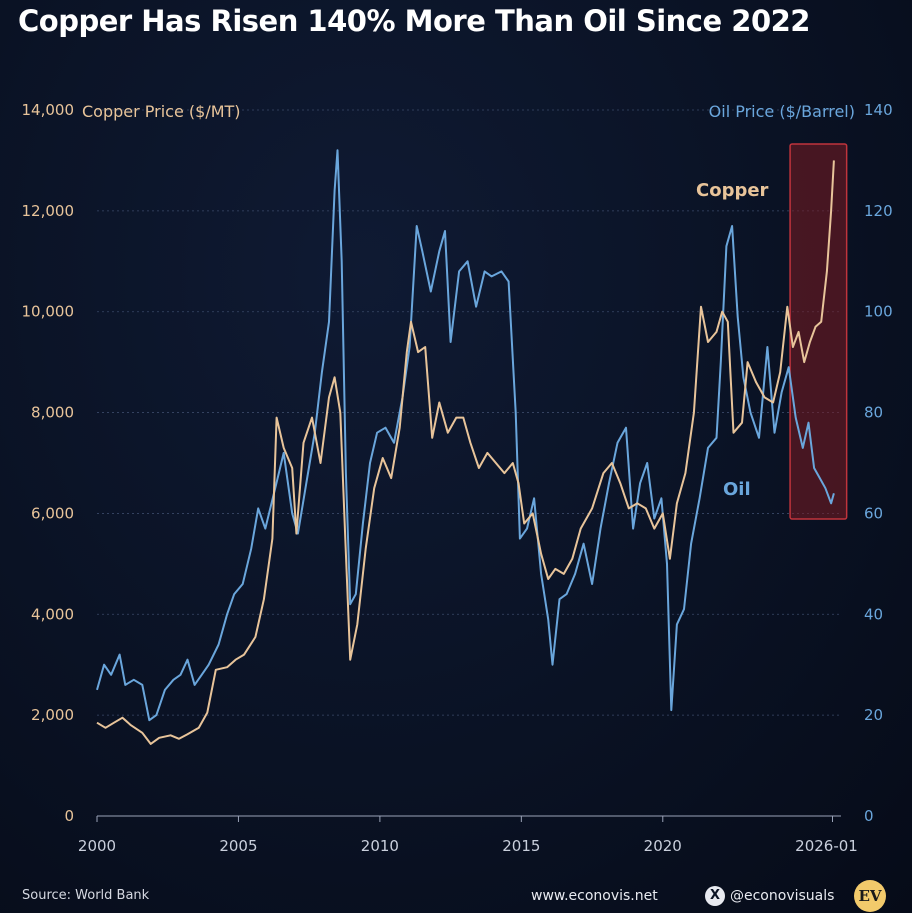 Image resolution: width=912 pixels, height=913 pixels. What do you see at coordinates (52, 413) in the screenshot?
I see `left-tick-label: 8,000` at bounding box center [52, 413].